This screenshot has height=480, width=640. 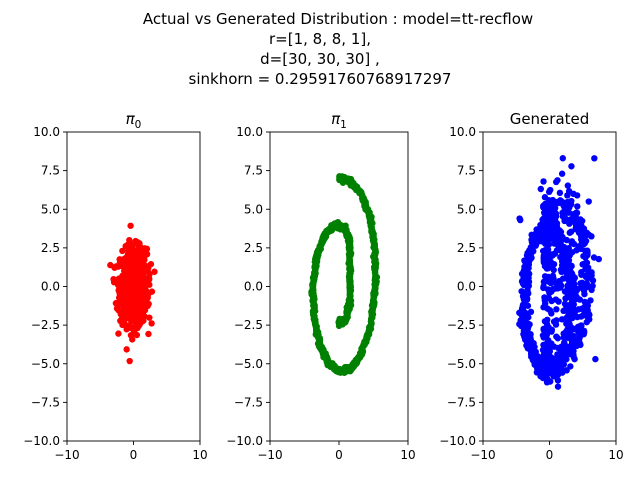 I want to click on y-tick-label: −5.0, so click(x=461, y=364).